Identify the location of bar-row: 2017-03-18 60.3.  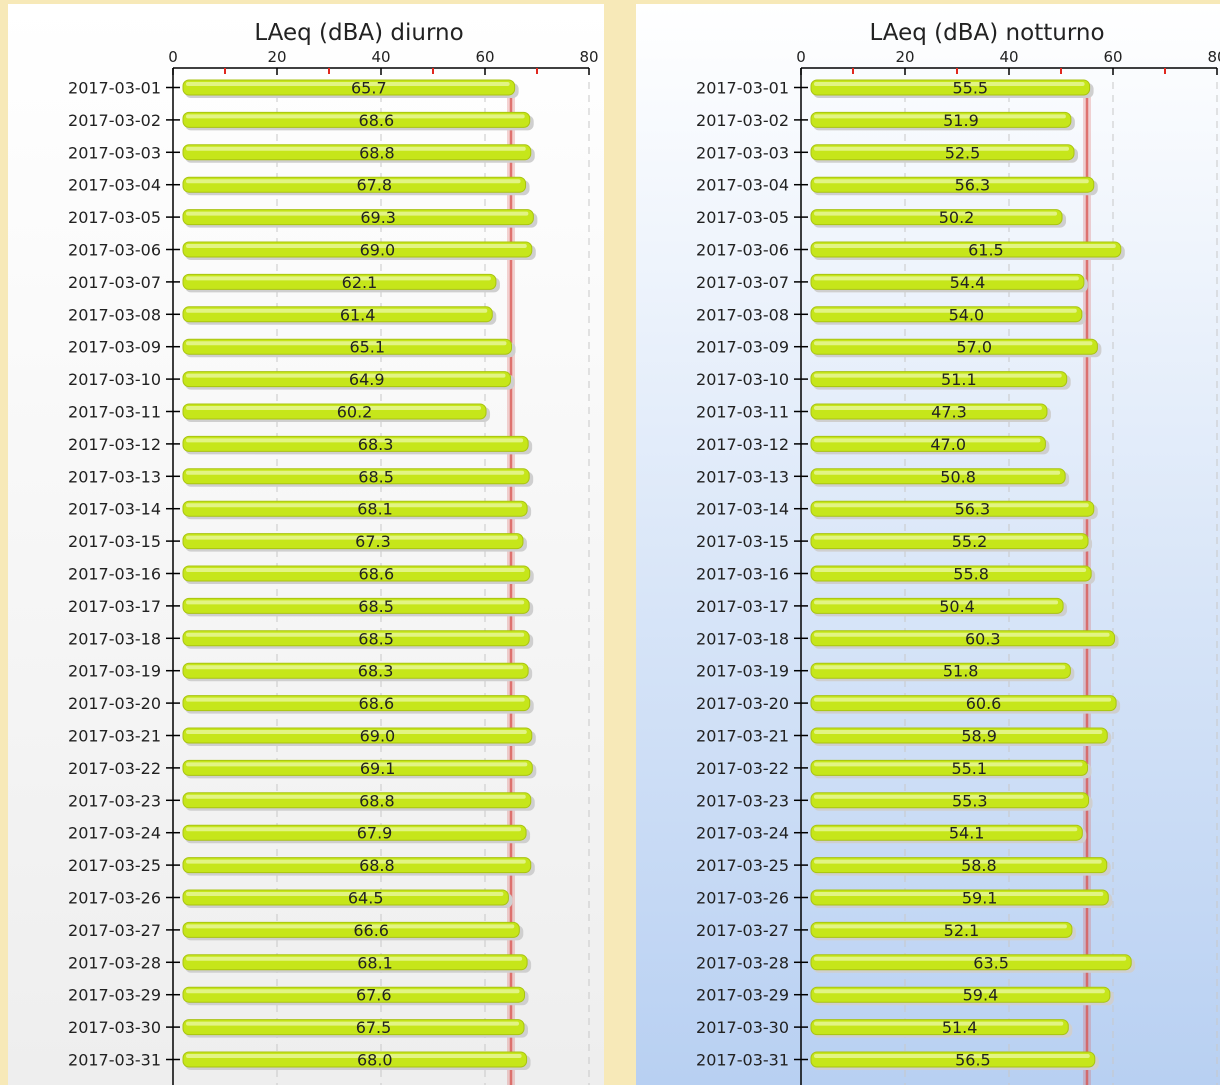
(907, 639).